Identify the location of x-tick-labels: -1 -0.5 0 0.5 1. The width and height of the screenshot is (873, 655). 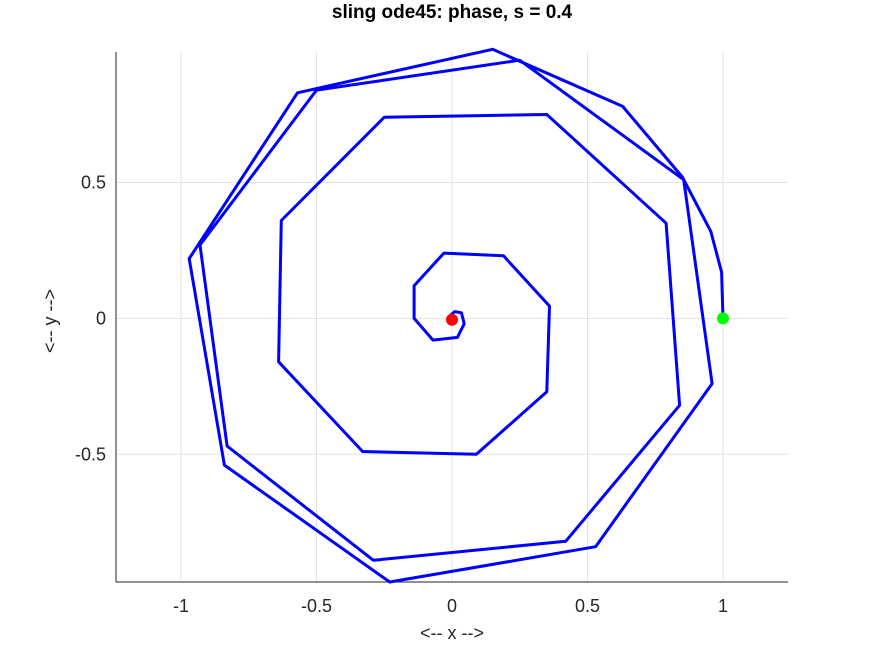
(450, 606).